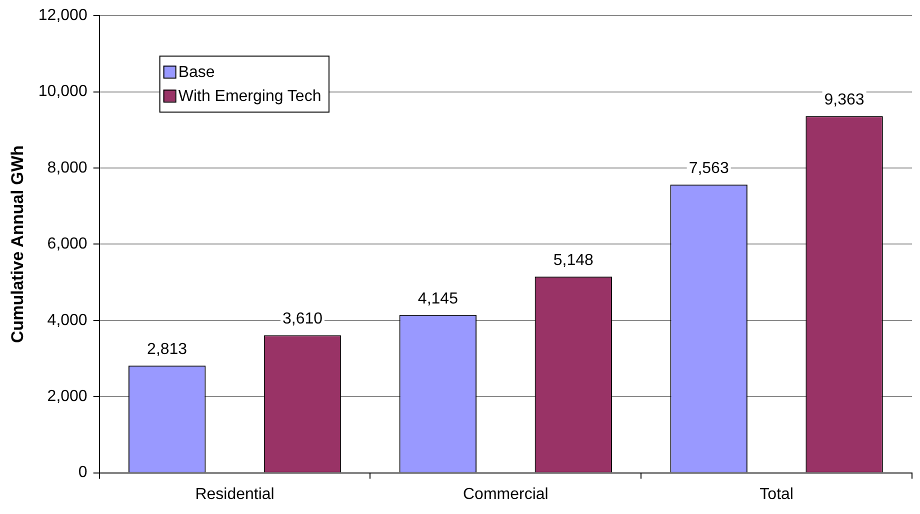  What do you see at coordinates (302, 319) in the screenshot?
I see `text: 3,610` at bounding box center [302, 319].